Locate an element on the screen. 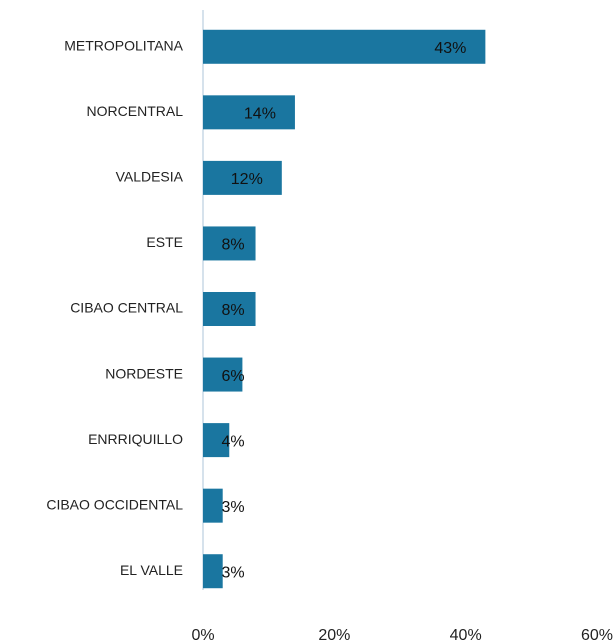  category-label: ENRRIQUILLO is located at coordinates (135, 439).